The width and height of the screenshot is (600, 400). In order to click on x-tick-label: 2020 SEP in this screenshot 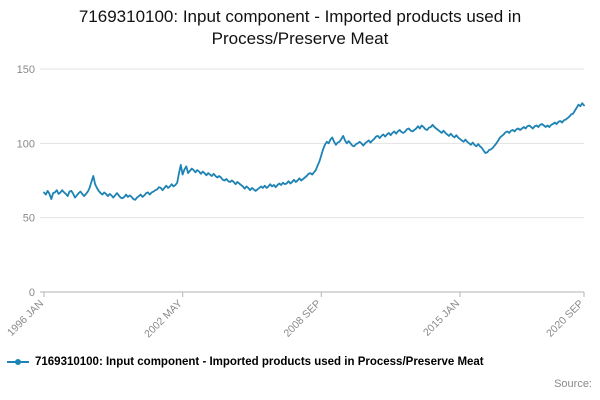, I will do `click(565, 319)`.